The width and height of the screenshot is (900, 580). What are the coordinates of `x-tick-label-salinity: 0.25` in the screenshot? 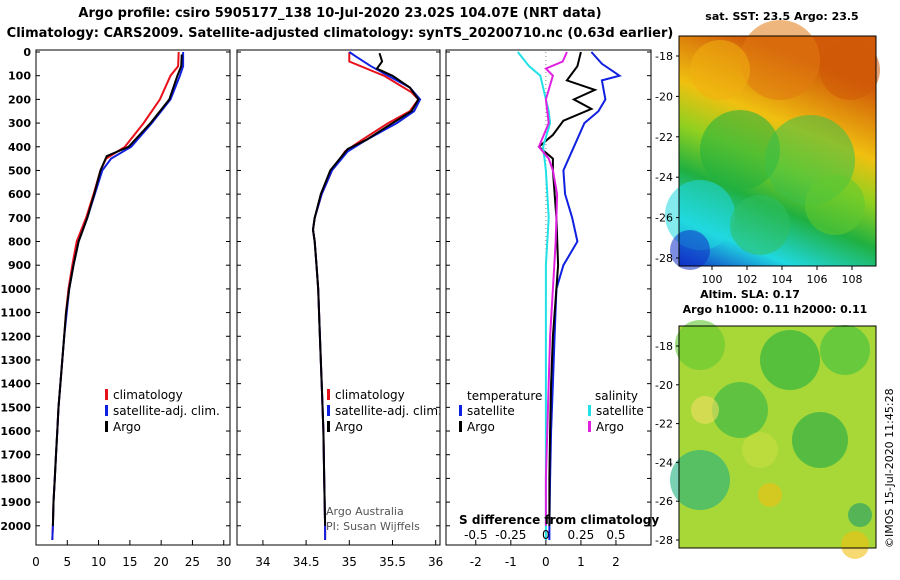 It's located at (581, 535).